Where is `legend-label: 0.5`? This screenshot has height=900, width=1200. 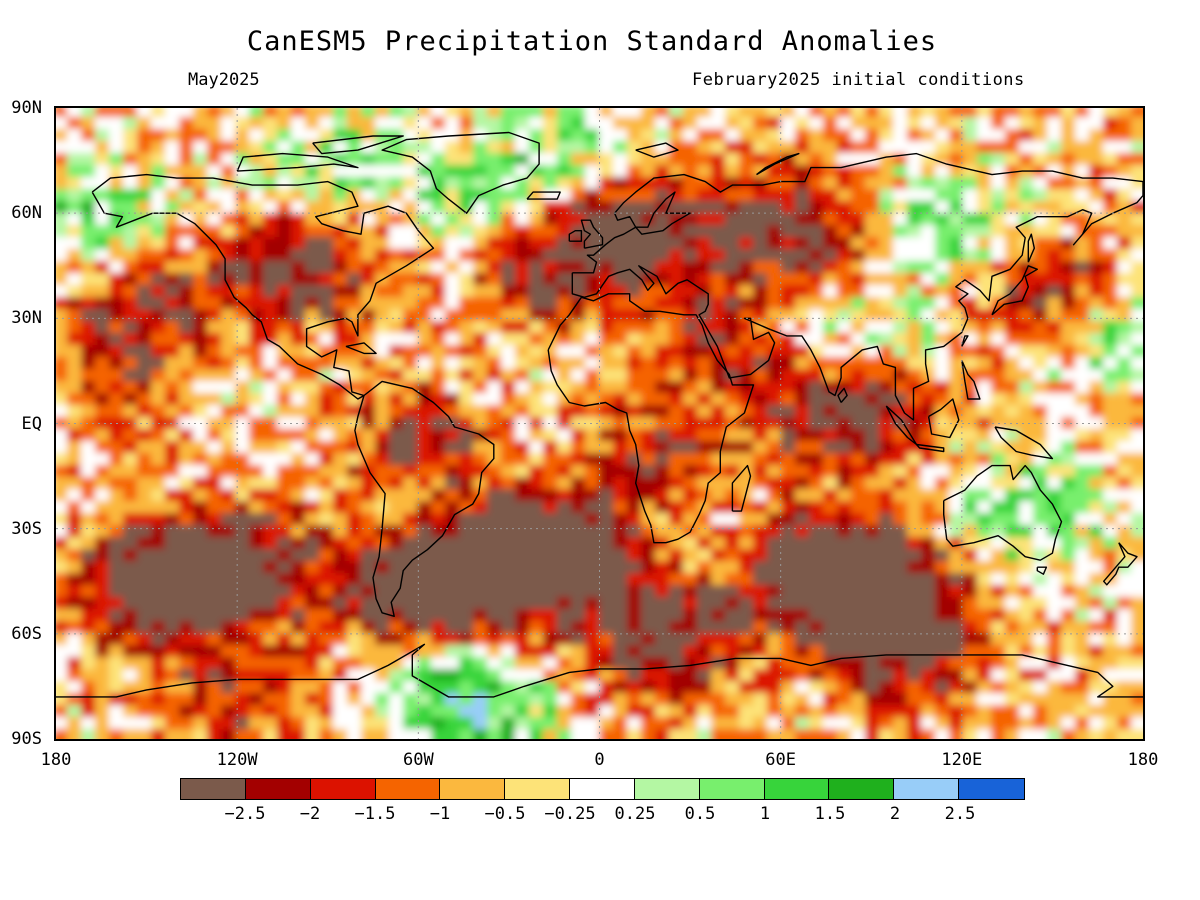
legend-label: 0.5 is located at coordinates (700, 814).